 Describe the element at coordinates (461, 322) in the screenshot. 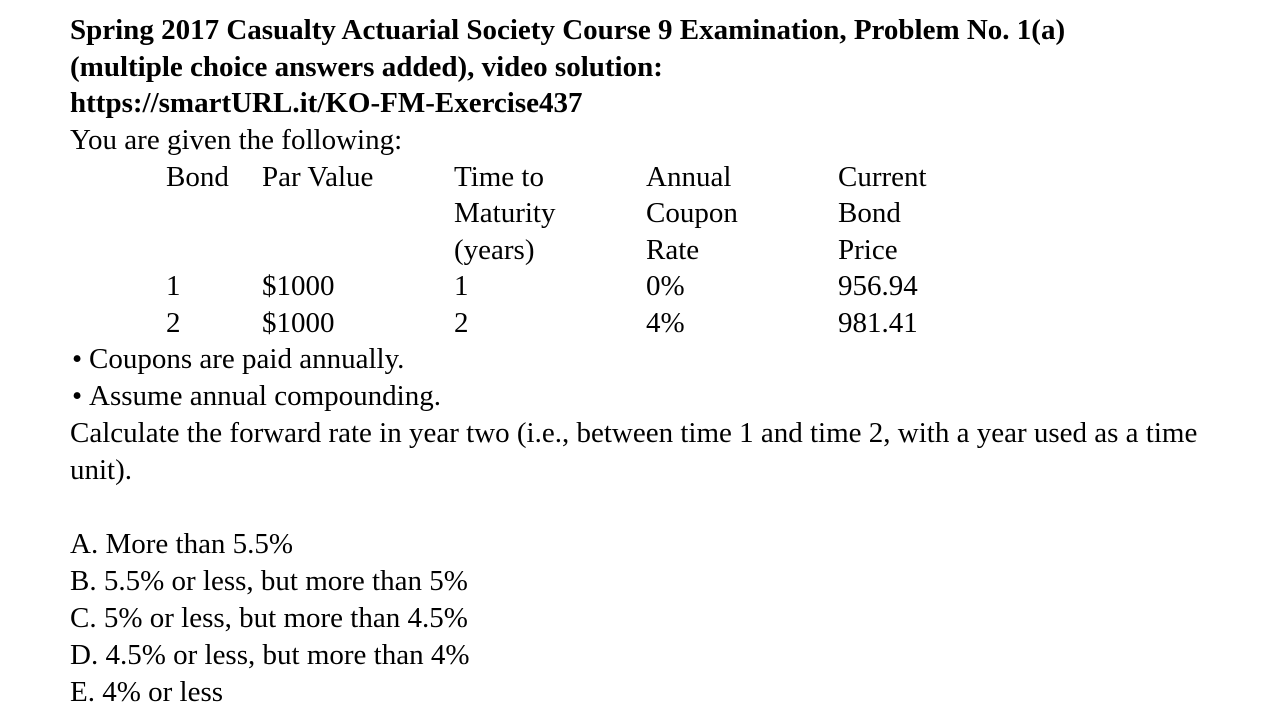

I see `cell-time-to-maturity: 2` at that location.